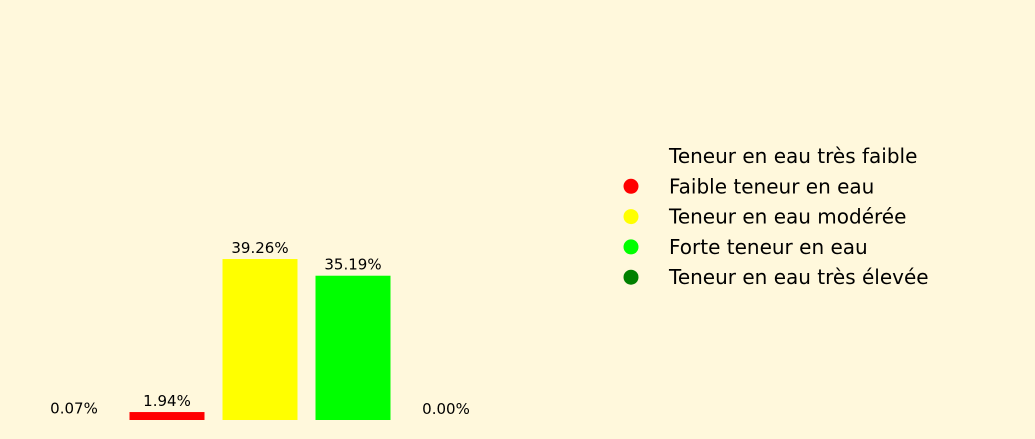  I want to click on legend-label-3: Teneur en eau modérée, so click(787, 217).